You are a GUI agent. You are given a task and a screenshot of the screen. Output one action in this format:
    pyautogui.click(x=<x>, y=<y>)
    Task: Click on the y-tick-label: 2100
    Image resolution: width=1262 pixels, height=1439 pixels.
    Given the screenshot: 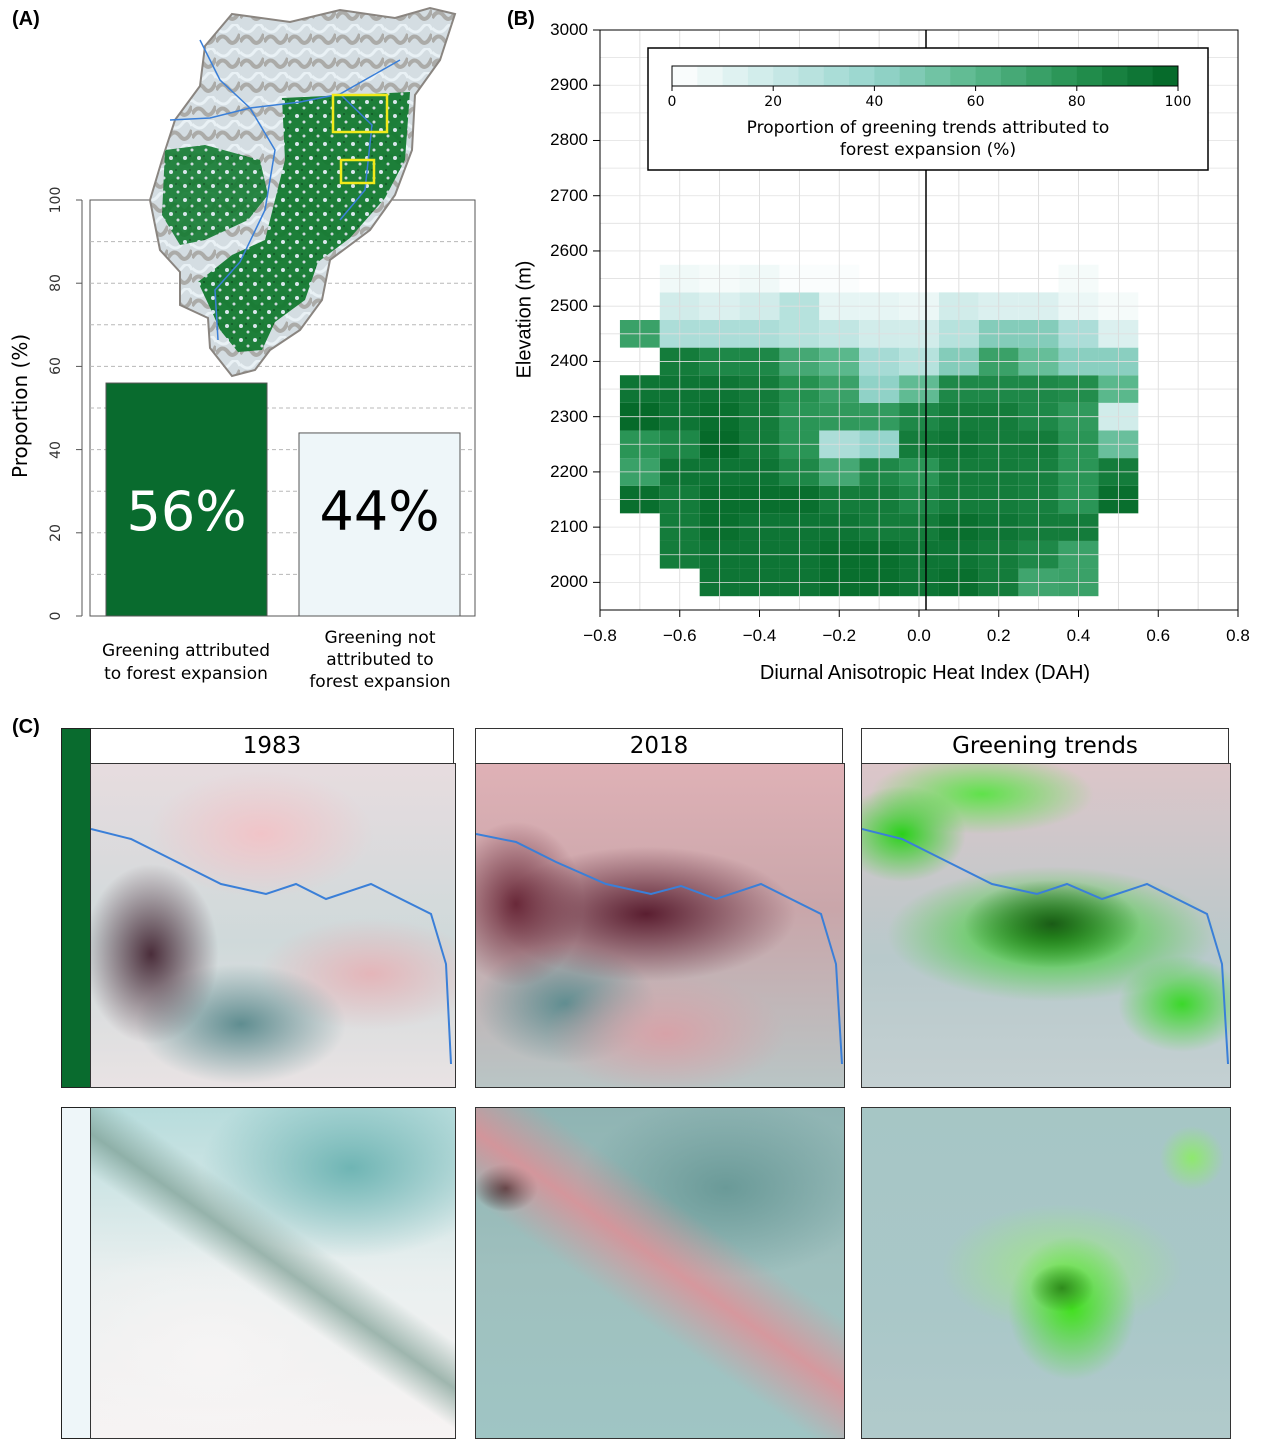 What is the action you would take?
    pyautogui.click(x=569, y=527)
    